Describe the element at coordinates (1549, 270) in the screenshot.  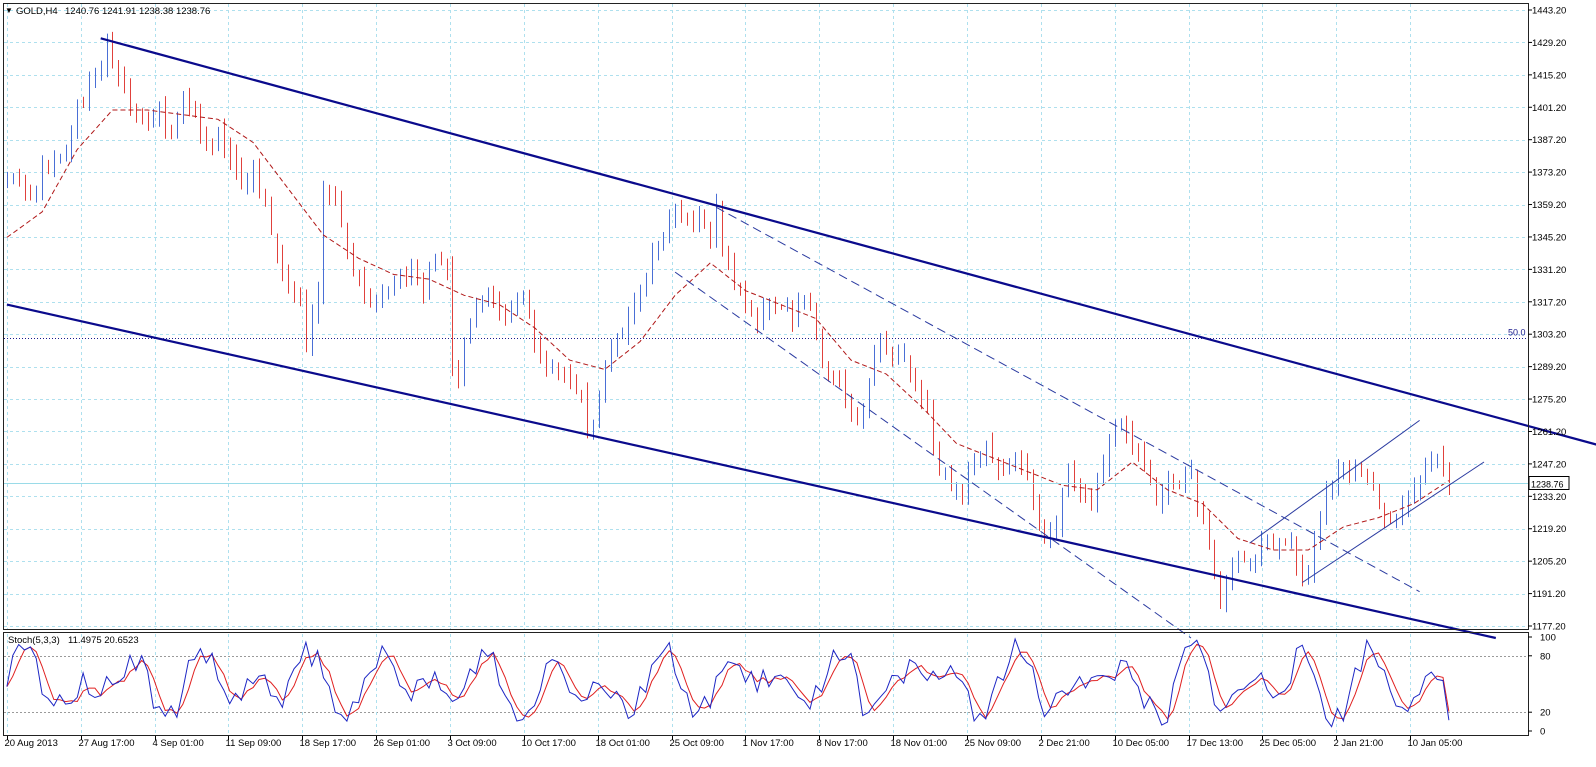
I see `y-tick-label: 1331.20` at that location.